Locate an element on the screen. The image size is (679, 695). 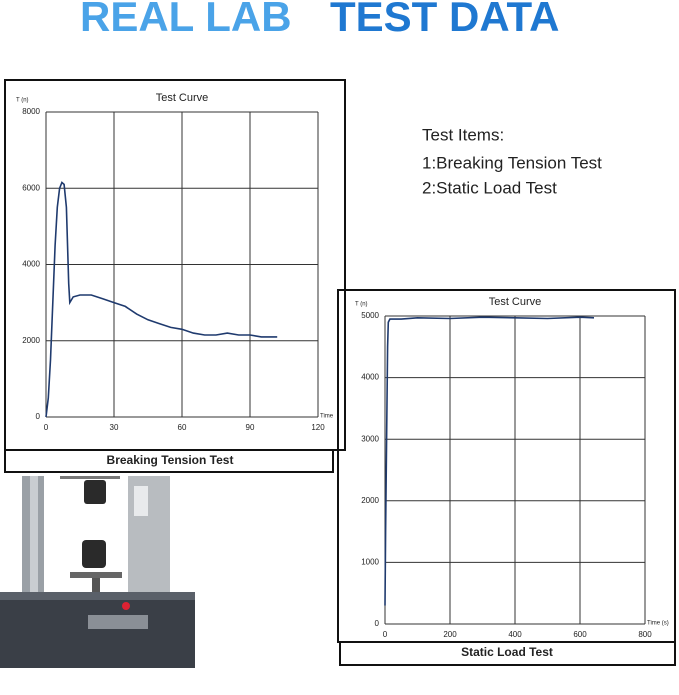
x-tick-label: 30 is located at coordinates (114, 427).